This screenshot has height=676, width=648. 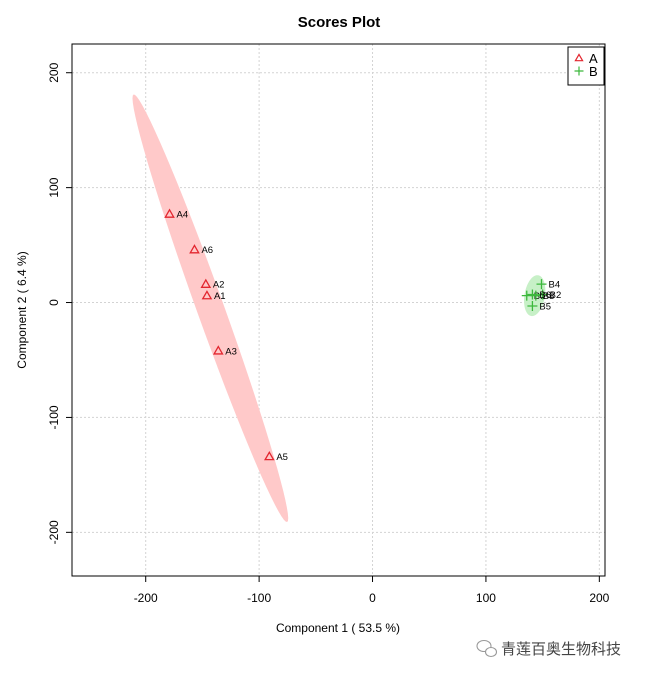 What do you see at coordinates (183, 215) in the screenshot?
I see `point-label-A4: A4` at bounding box center [183, 215].